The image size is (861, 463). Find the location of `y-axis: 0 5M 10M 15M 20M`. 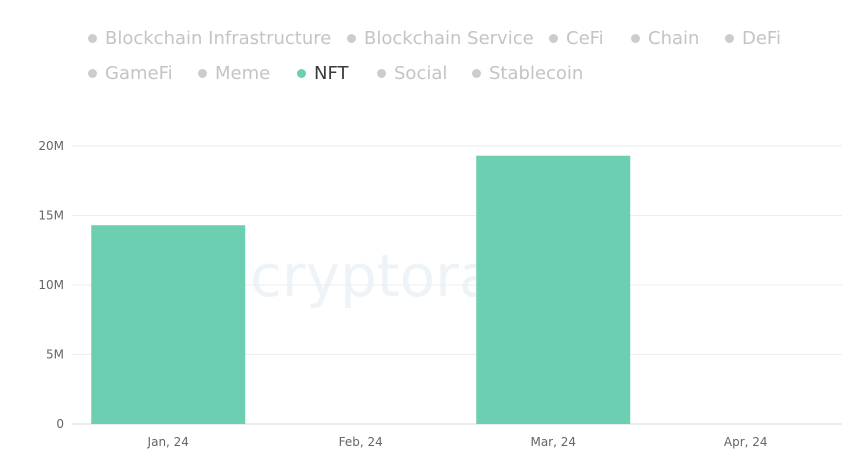

y-axis: 0 5M 10M 15M 20M is located at coordinates (51, 285).